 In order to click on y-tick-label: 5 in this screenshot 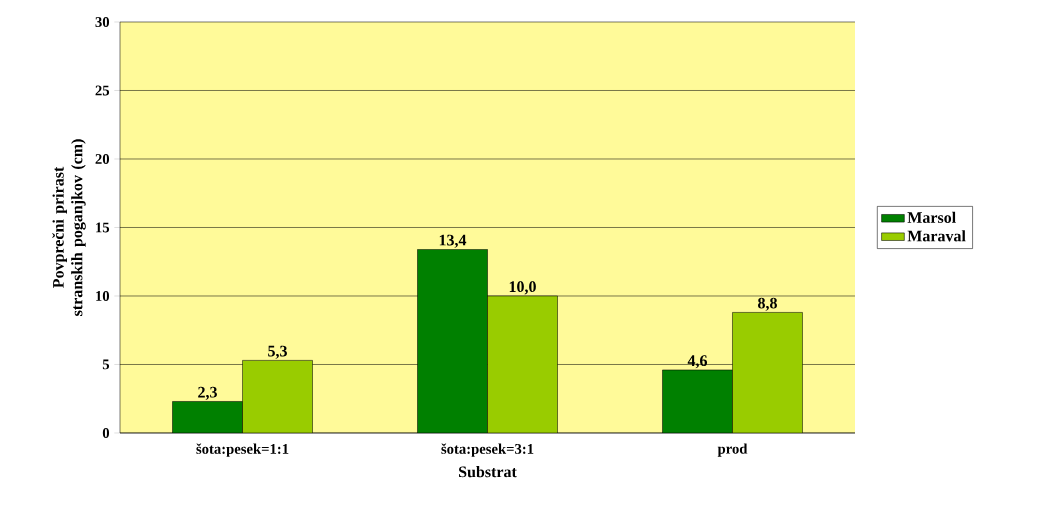, I will do `click(106, 364)`.